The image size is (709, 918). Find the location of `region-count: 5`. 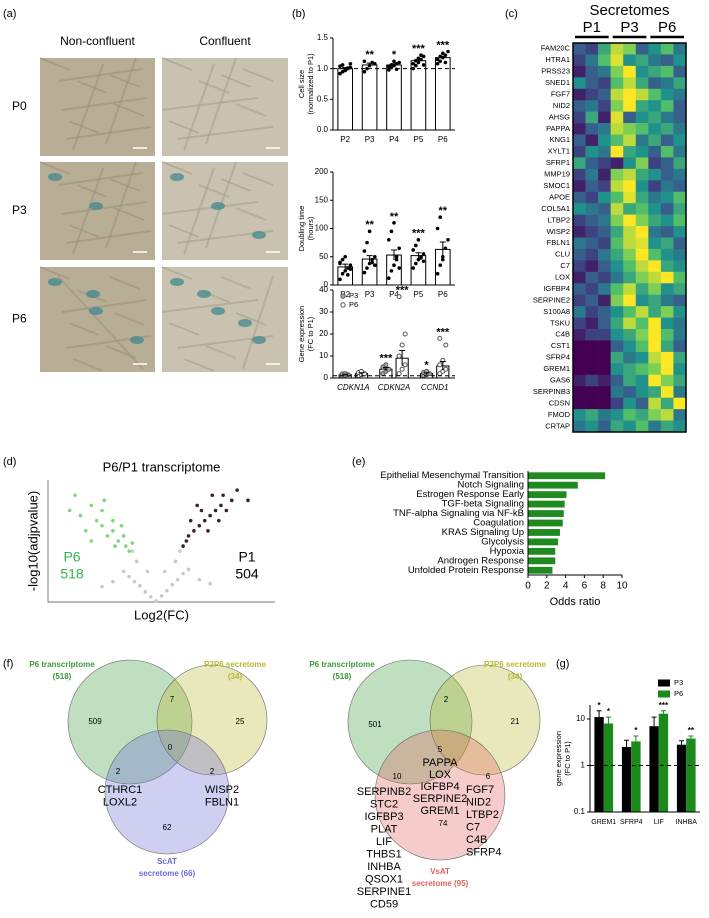

region-count: 5 is located at coordinates (440, 749).